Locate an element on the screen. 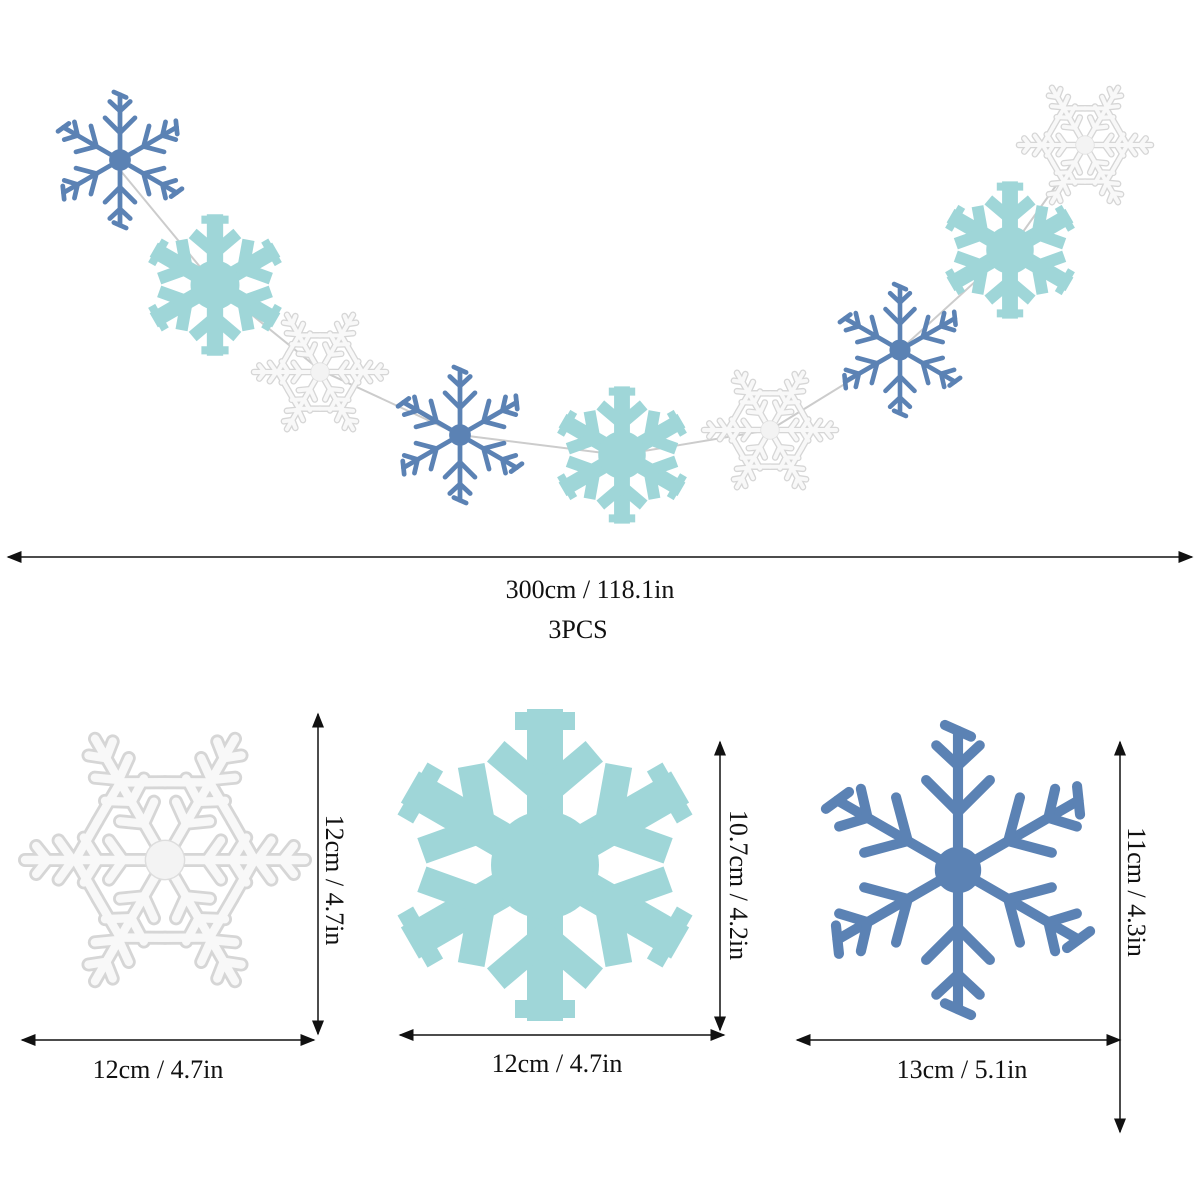  width-label: 13cm / 5.1in is located at coordinates (962, 1069).